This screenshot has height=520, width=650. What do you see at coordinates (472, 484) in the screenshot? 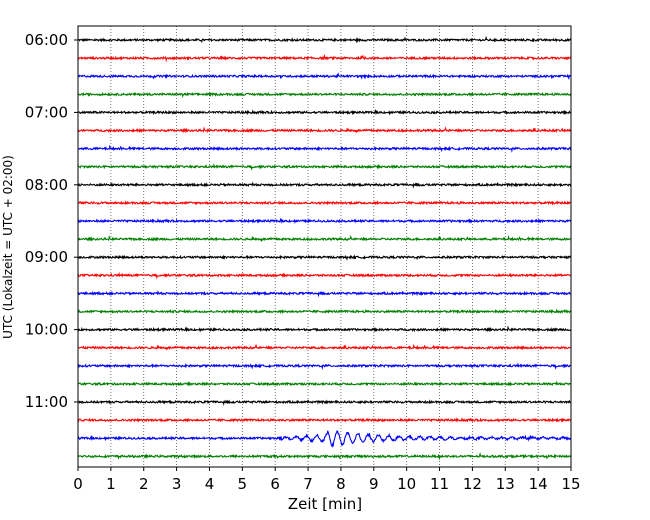
I see `x-tick-label-12: 12` at bounding box center [472, 484].